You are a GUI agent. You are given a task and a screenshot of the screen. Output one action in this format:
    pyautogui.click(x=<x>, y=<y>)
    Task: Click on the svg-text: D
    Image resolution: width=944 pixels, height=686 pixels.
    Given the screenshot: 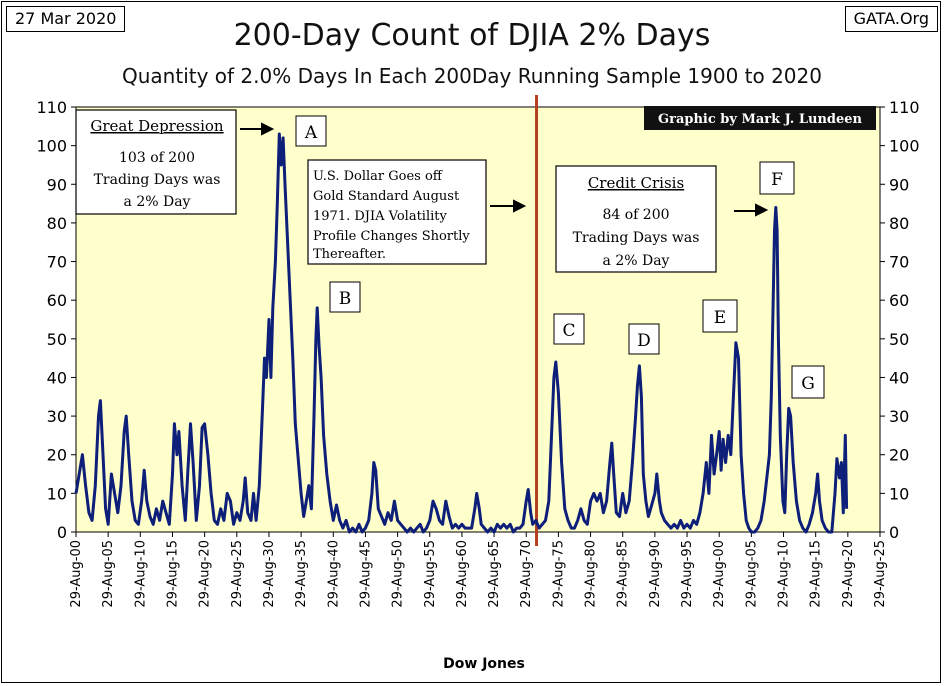 What is the action you would take?
    pyautogui.click(x=644, y=341)
    